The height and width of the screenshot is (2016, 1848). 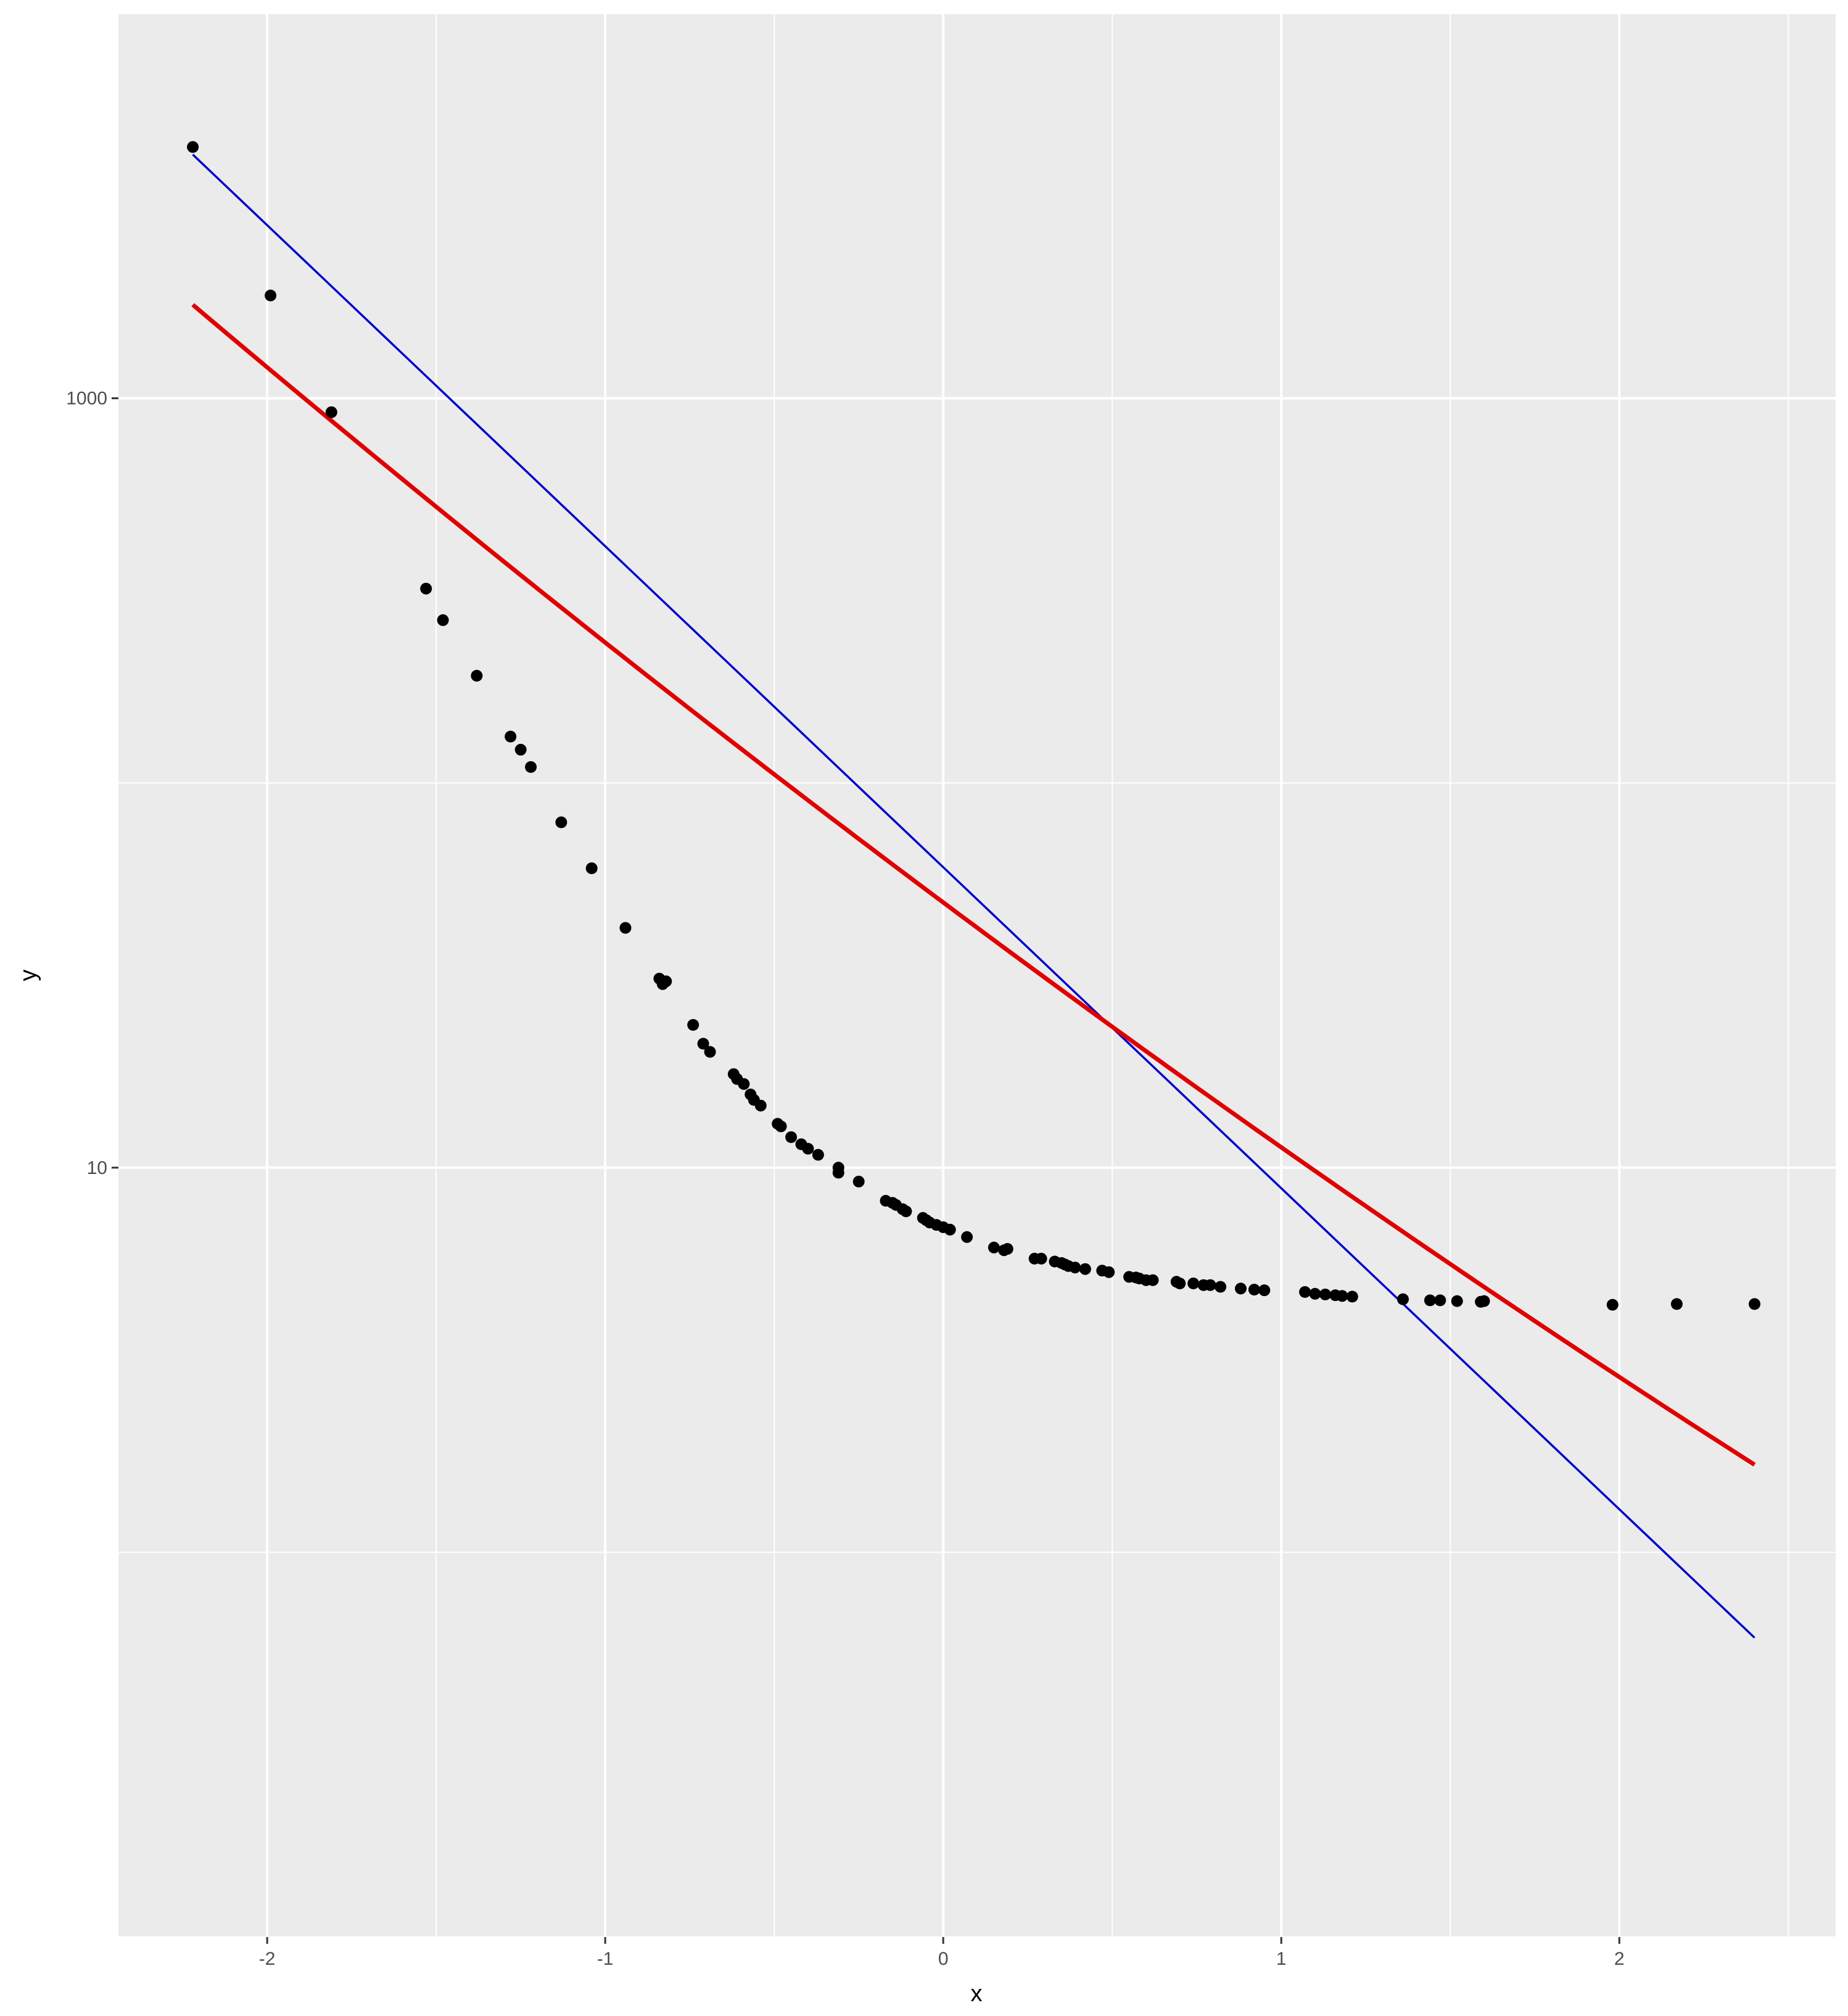 I want to click on y-tick-label: 10, so click(x=97, y=1168).